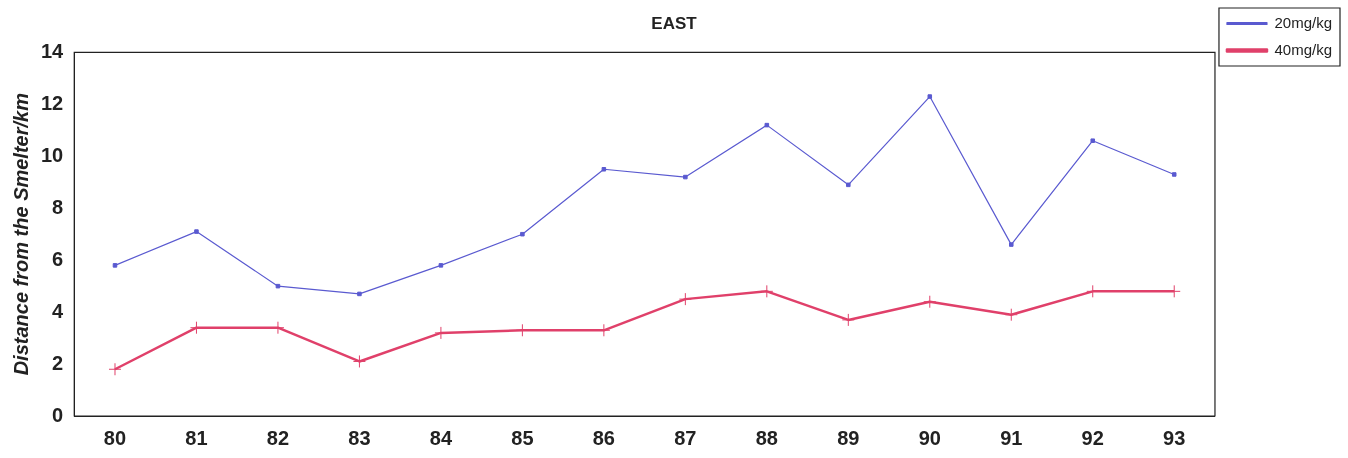 Image resolution: width=1348 pixels, height=458 pixels. I want to click on y-axis-title: Distance from the Smelter/km, so click(20, 234).